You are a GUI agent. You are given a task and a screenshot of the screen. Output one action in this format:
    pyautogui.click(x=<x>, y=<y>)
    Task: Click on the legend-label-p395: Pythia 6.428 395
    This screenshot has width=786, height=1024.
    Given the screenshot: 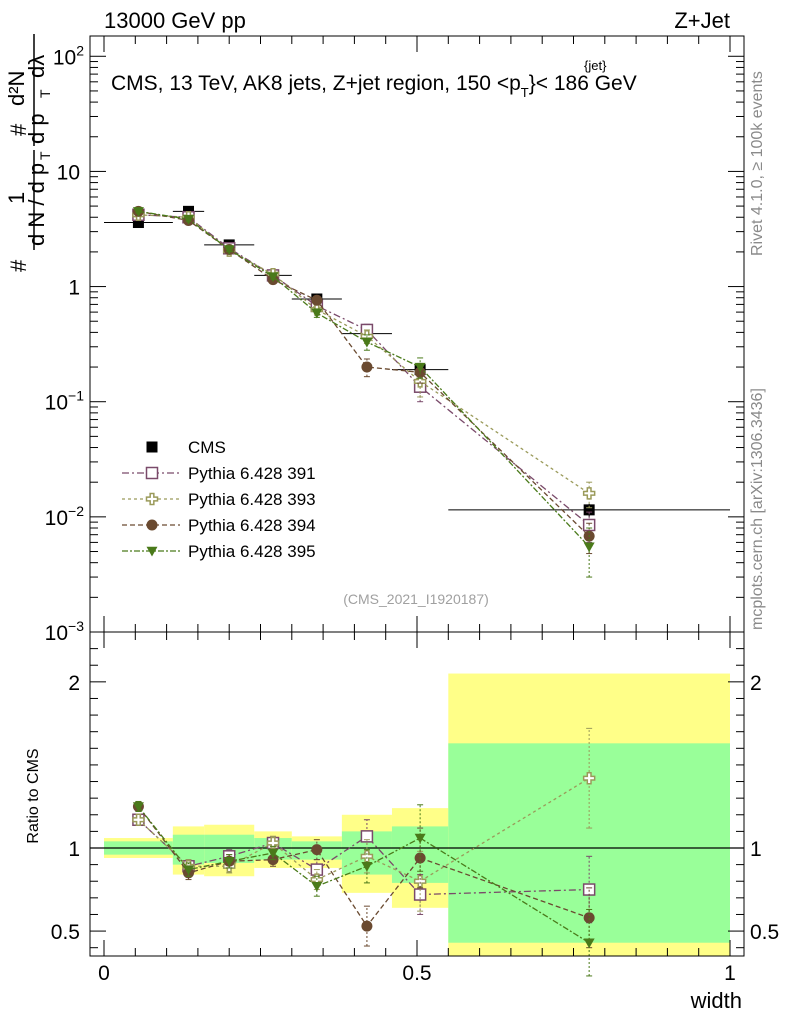 What is the action you would take?
    pyautogui.click(x=252, y=551)
    